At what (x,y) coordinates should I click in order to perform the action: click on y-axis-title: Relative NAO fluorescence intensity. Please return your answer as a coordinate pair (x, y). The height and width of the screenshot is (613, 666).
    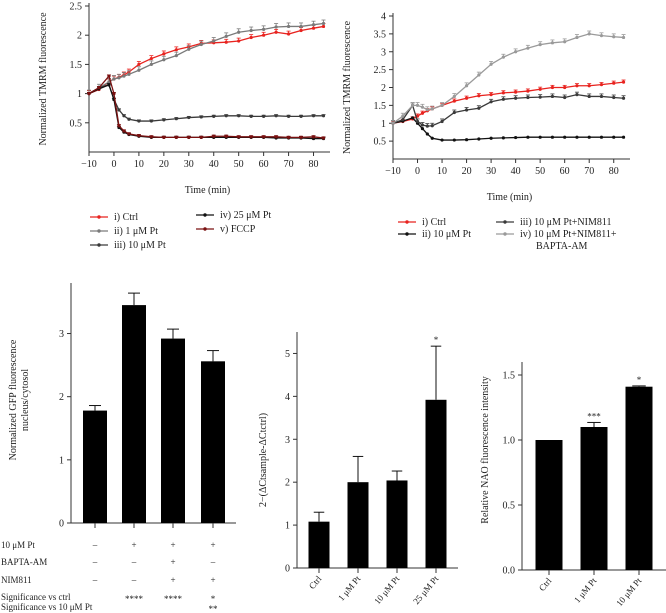
    Looking at the image, I should click on (485, 449).